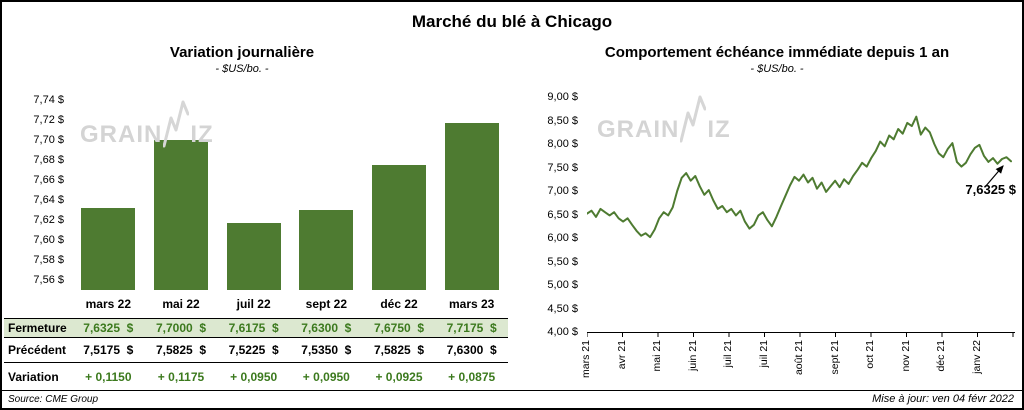 The width and height of the screenshot is (1024, 410). I want to click on last-price-annotation: 7,6325 $, so click(990, 189).